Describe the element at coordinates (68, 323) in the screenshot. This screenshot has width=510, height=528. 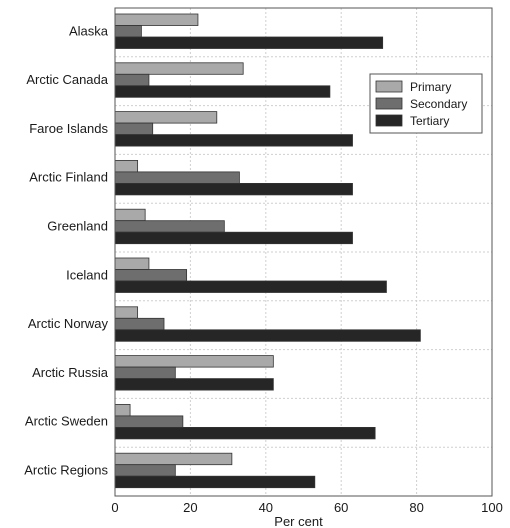
I see `category-label: Arctic Norway` at that location.